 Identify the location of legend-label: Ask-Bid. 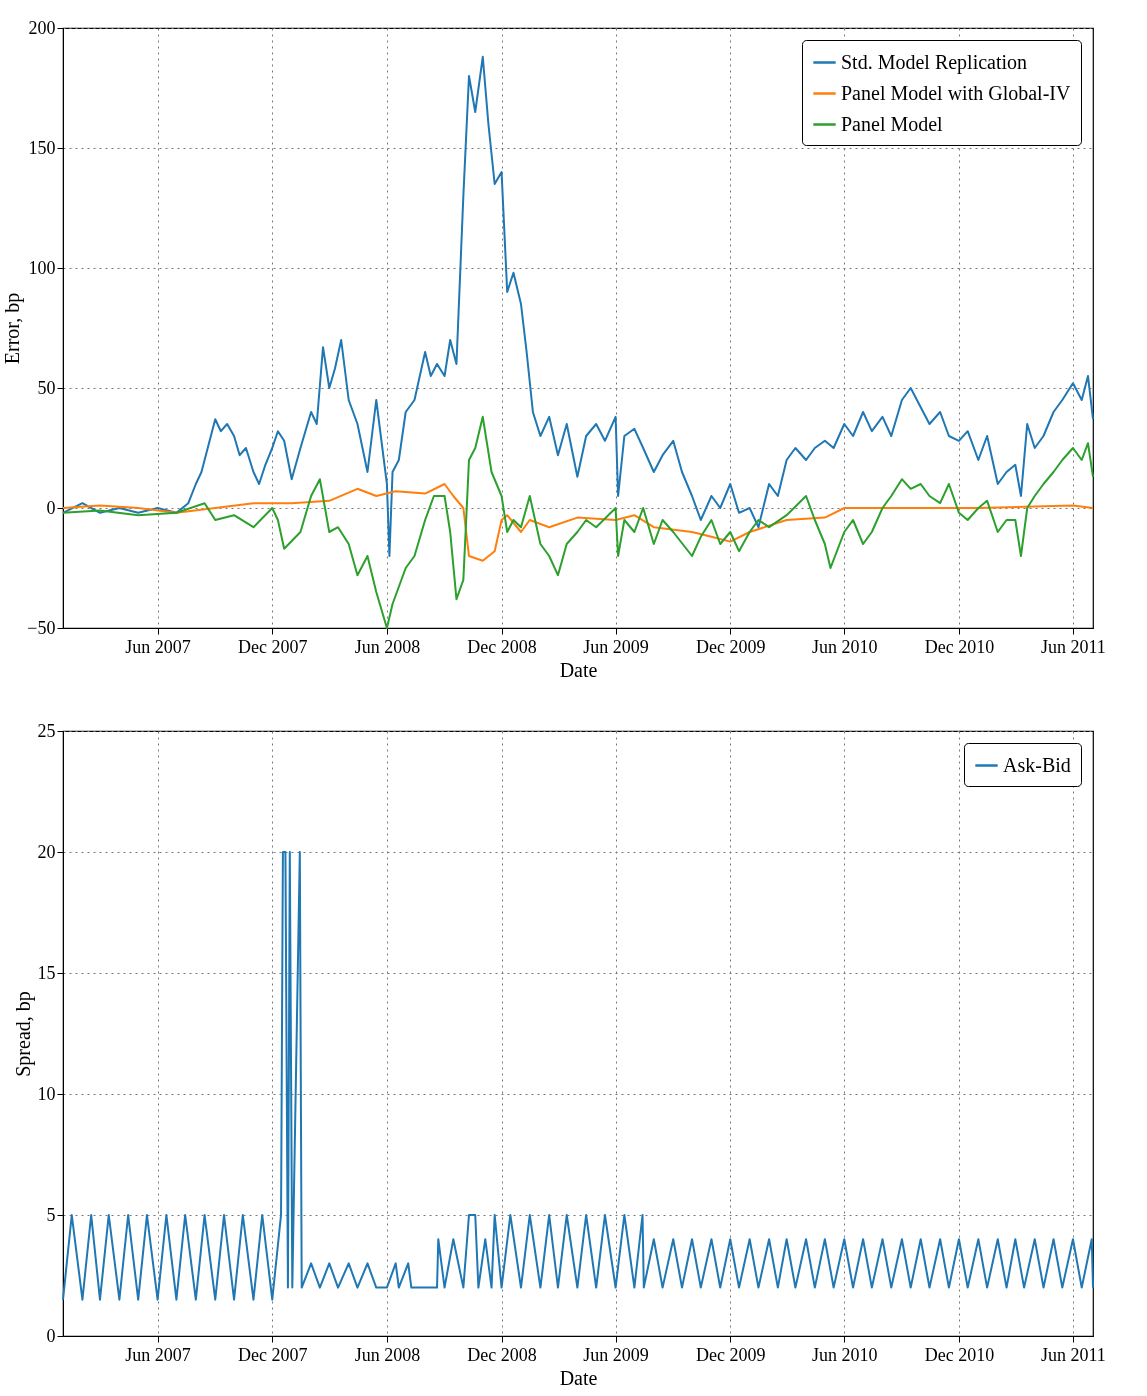
(1037, 764).